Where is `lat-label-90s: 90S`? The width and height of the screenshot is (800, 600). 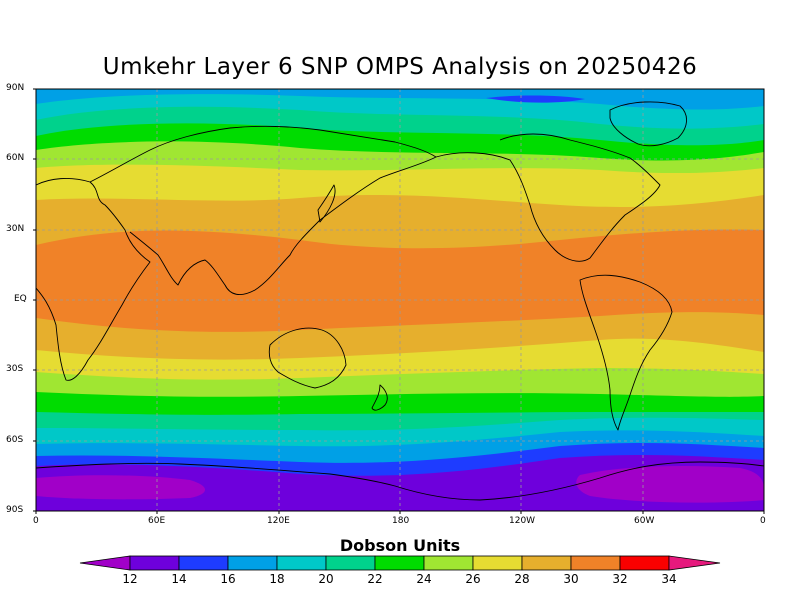
lat-label-90s: 90S is located at coordinates (15, 510).